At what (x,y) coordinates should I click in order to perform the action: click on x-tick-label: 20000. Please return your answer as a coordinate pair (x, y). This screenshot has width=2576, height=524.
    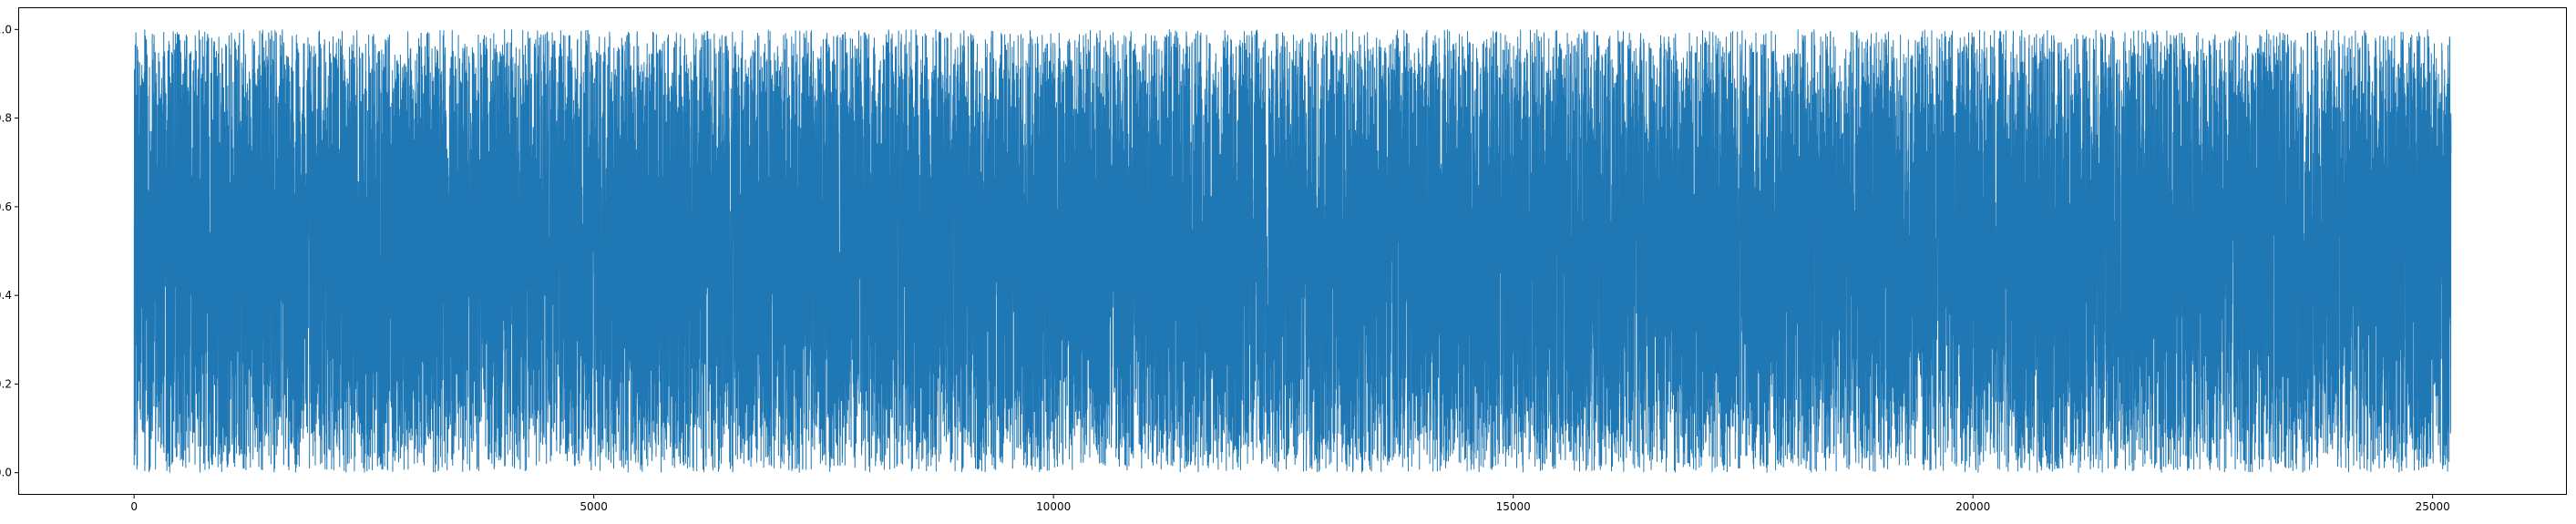
    Looking at the image, I should click on (1973, 506).